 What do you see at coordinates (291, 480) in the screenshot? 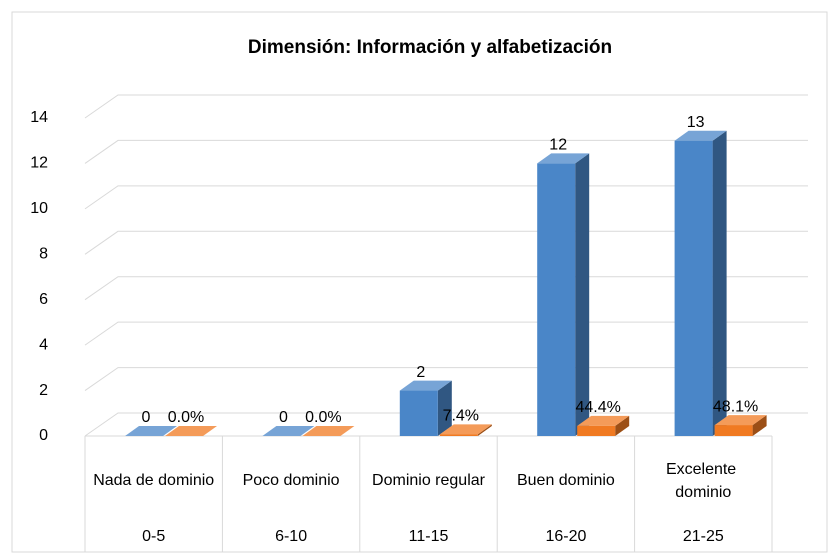
I see `x-tick-label: Poco dominio` at bounding box center [291, 480].